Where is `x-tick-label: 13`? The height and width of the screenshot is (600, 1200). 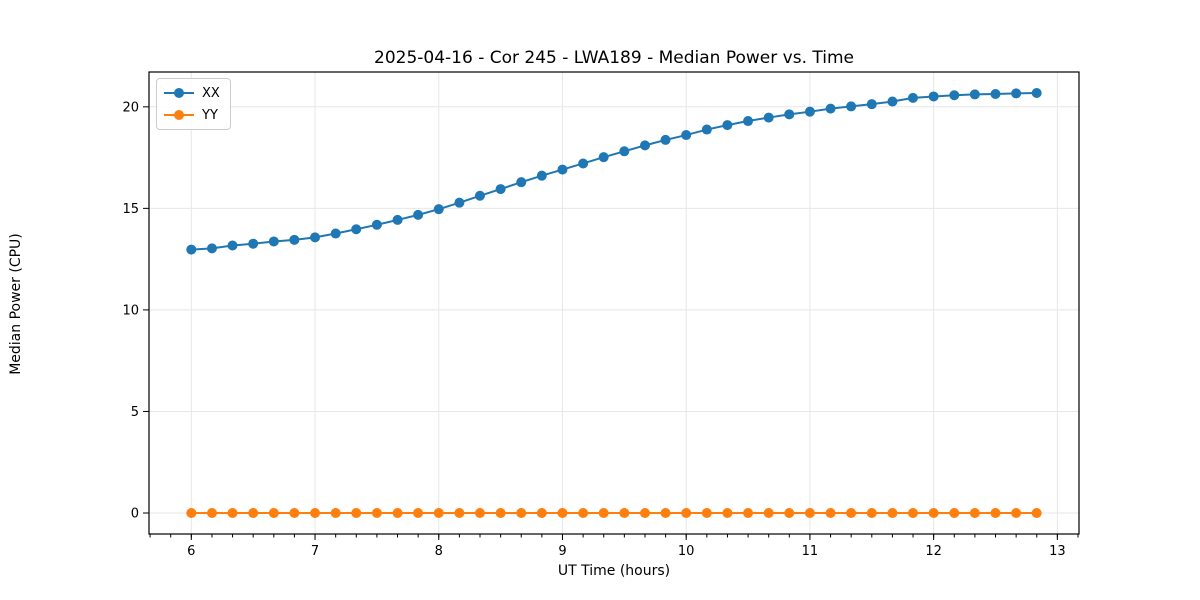
x-tick-label: 13 is located at coordinates (1057, 551).